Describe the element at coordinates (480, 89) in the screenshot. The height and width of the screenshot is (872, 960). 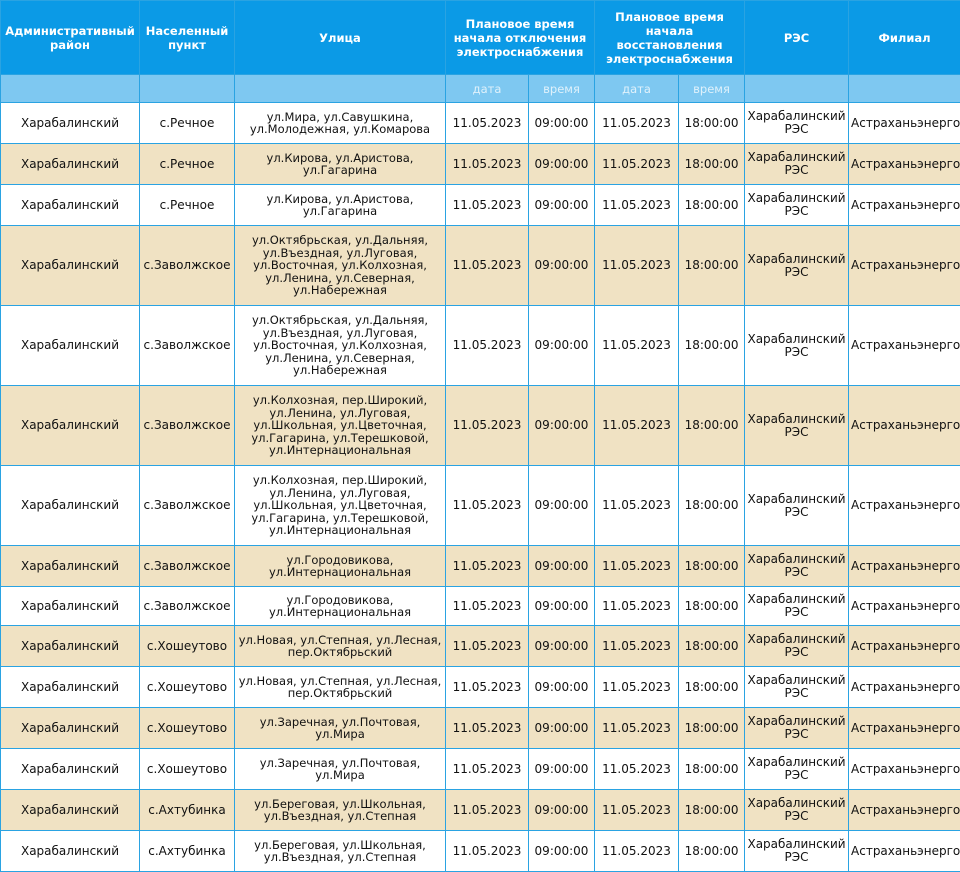
I see `subheader-row: дата время дата время` at that location.